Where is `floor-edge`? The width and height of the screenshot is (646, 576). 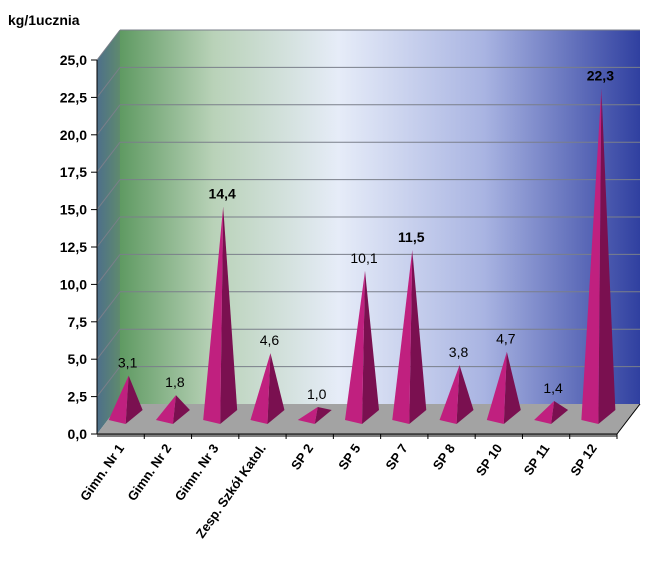 floor-edge is located at coordinates (357, 435).